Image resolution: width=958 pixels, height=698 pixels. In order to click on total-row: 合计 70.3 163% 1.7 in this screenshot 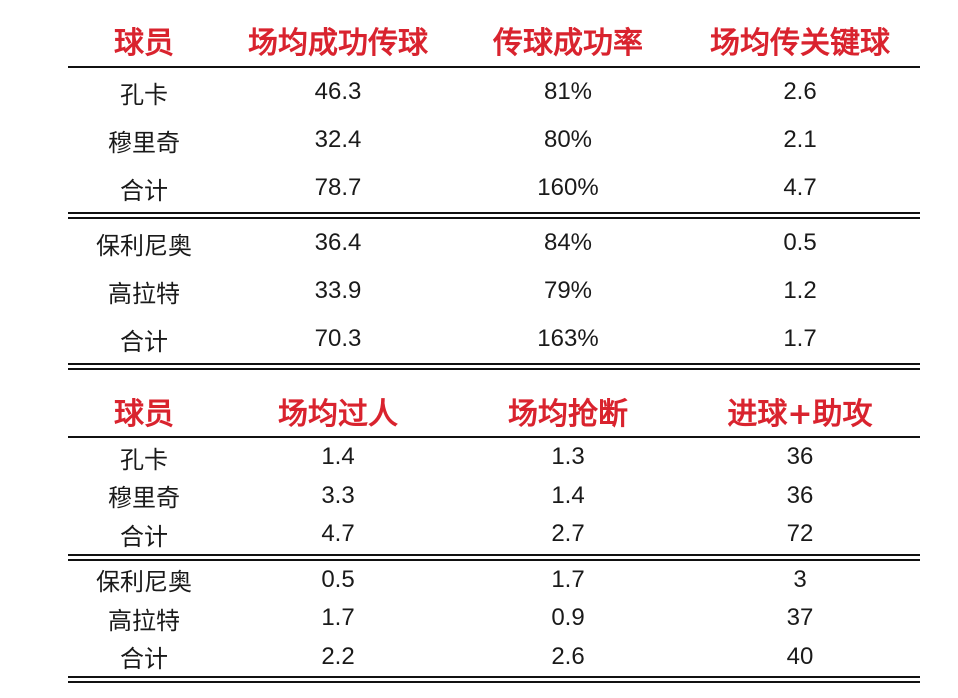, I will do `click(494, 339)`.